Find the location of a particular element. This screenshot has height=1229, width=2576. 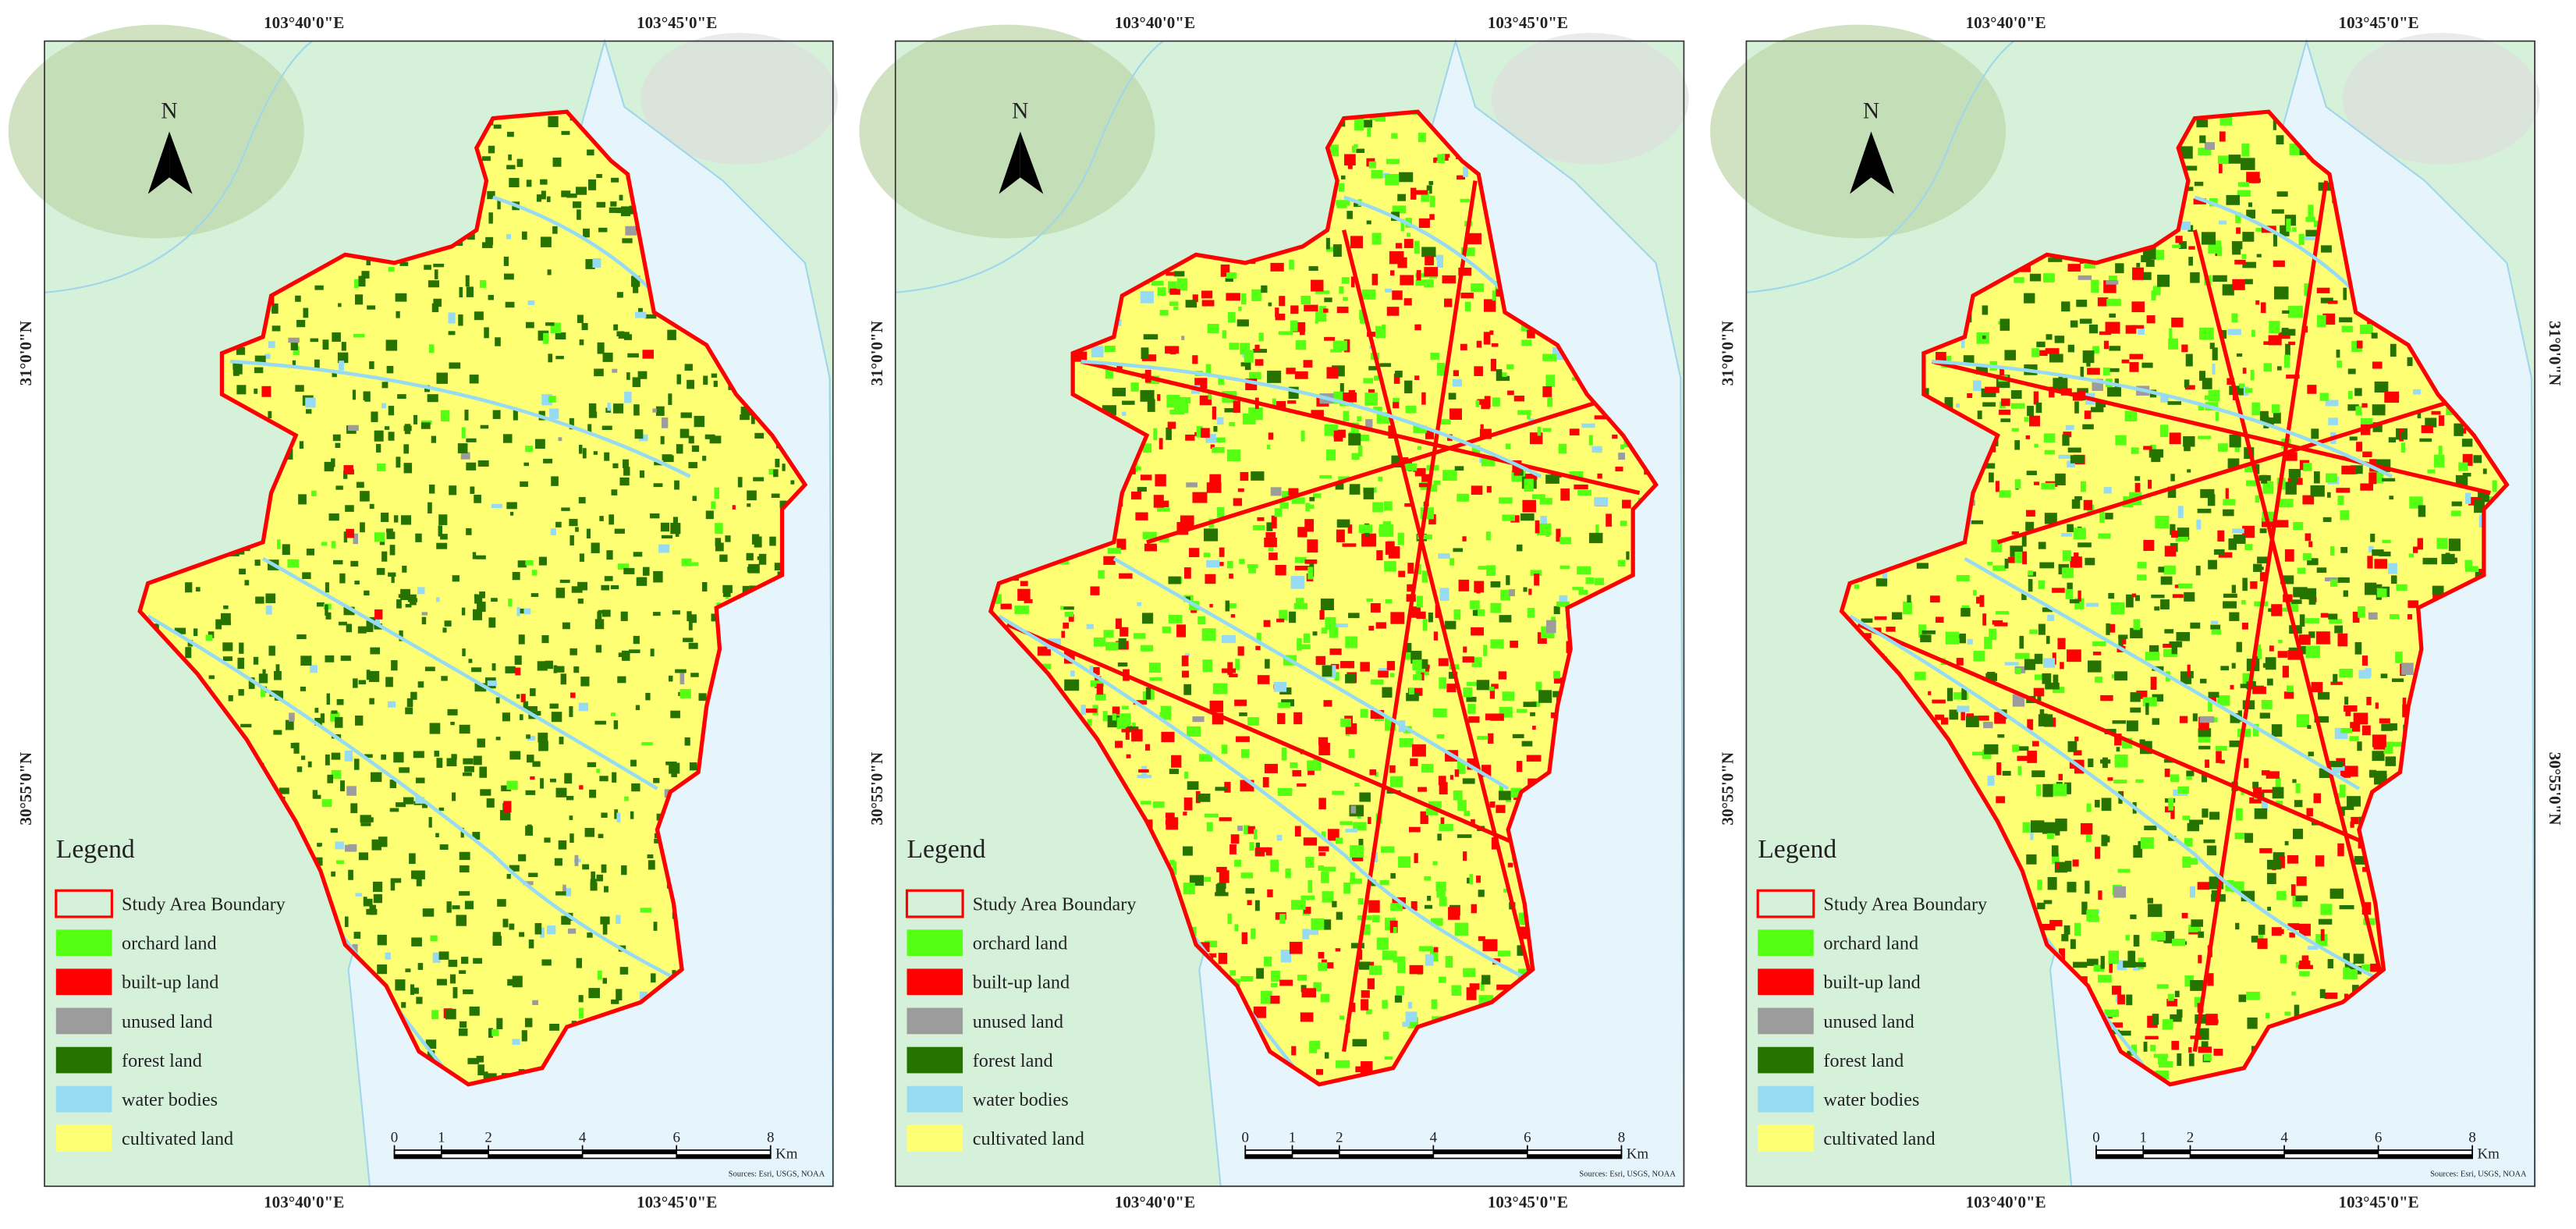

scale-bar-label: 0 is located at coordinates (394, 1137).